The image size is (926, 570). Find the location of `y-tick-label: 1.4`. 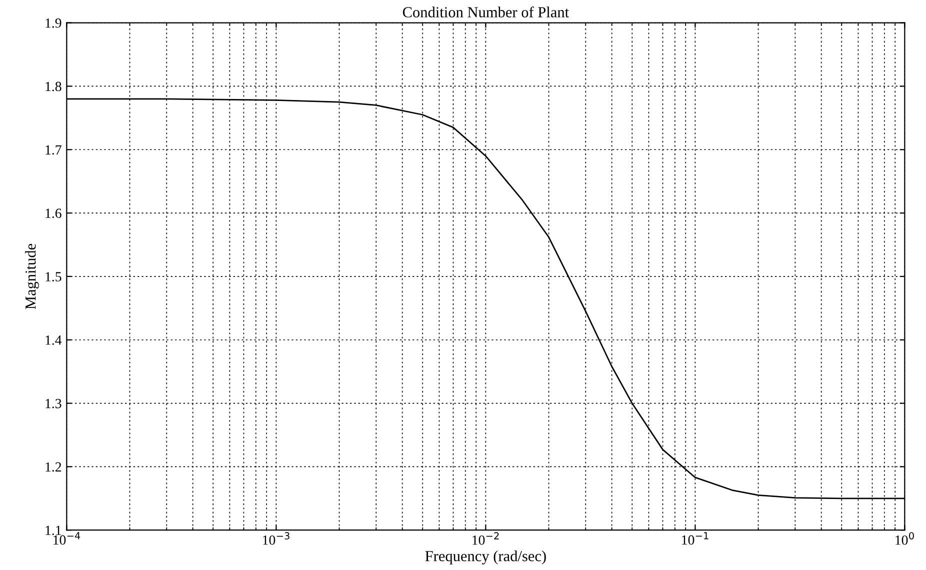

y-tick-label: 1.4 is located at coordinates (54, 340).